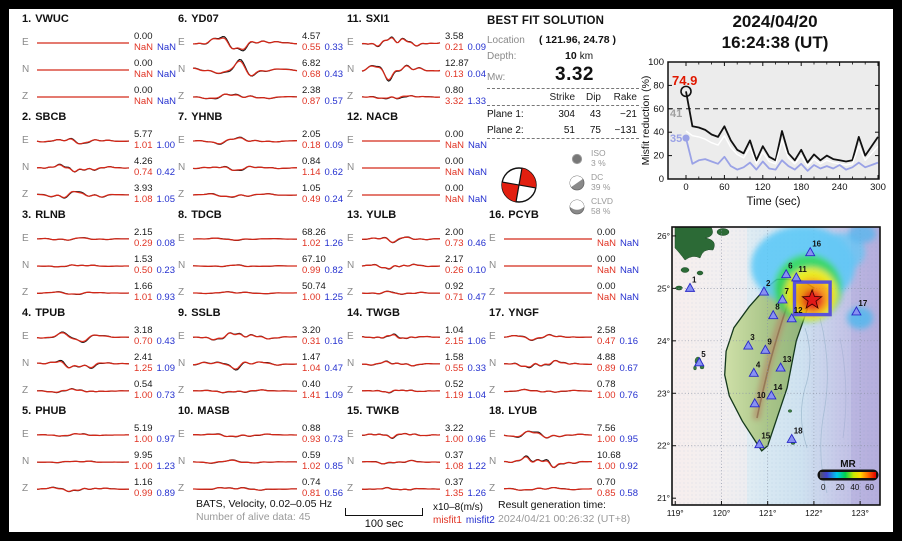 The width and height of the screenshot is (902, 541). What do you see at coordinates (454, 395) in the screenshot?
I see `misfit1-value: 1.19` at bounding box center [454, 395].